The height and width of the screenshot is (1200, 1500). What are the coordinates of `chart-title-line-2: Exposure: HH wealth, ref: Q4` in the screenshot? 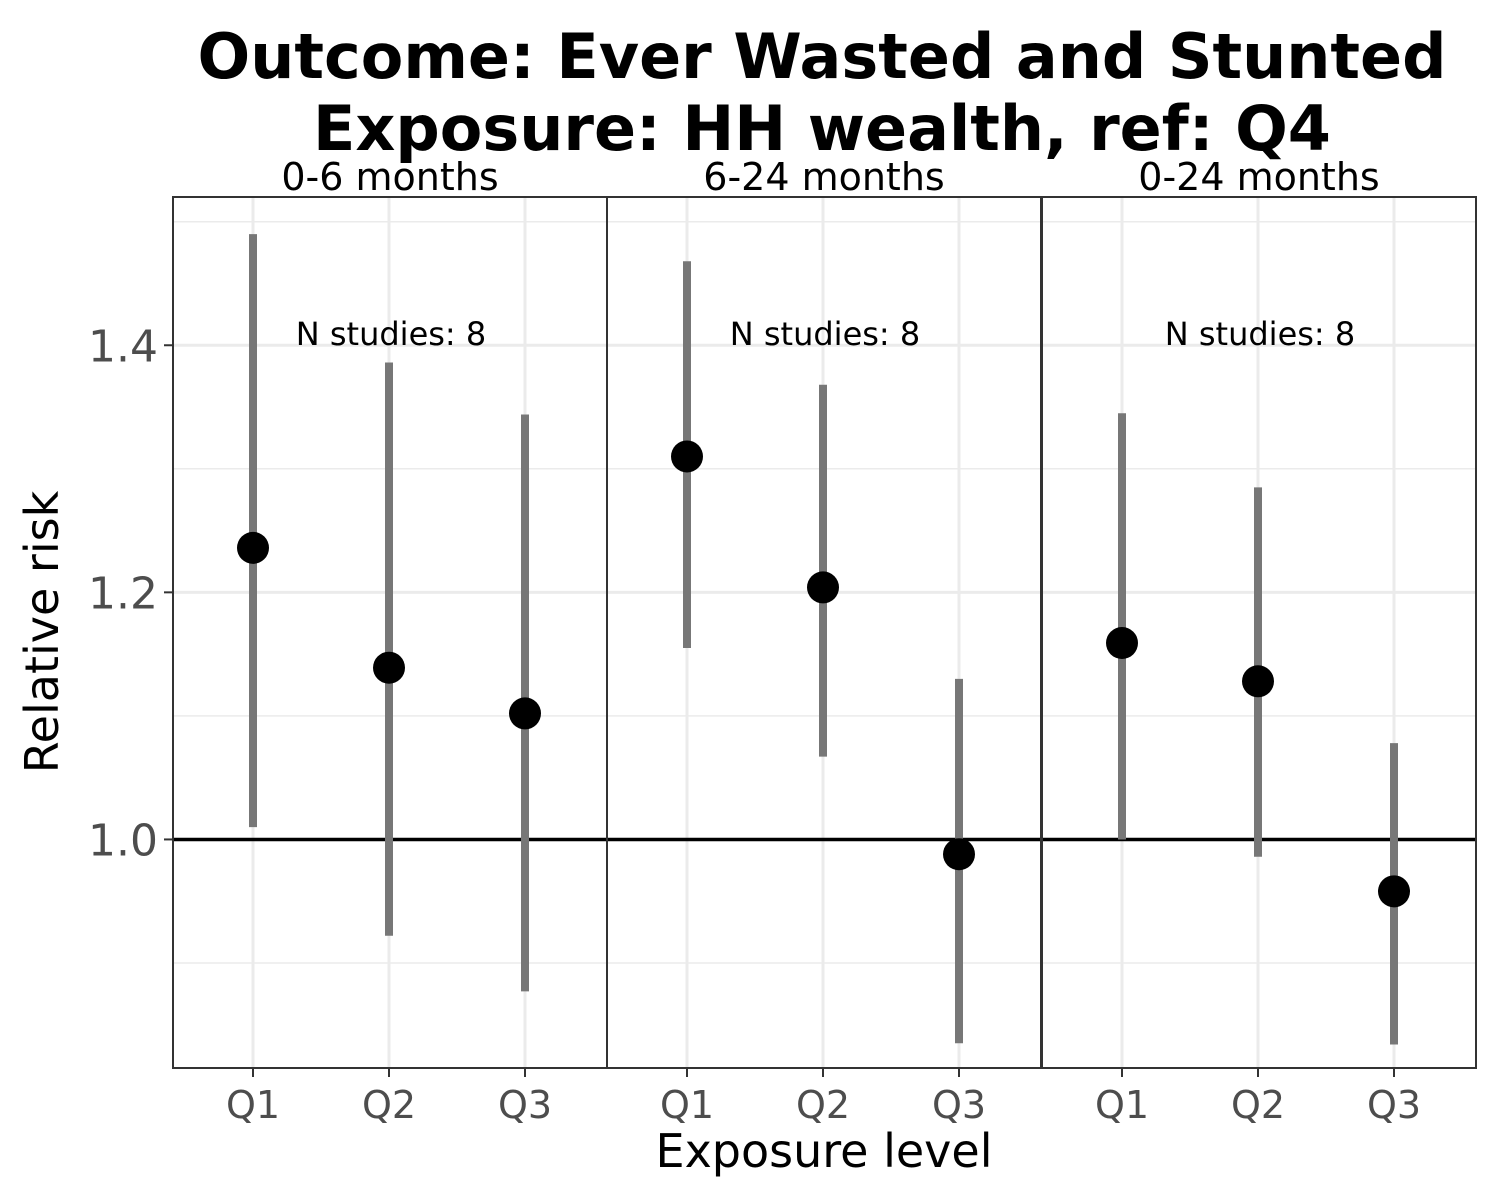 It's located at (822, 128).